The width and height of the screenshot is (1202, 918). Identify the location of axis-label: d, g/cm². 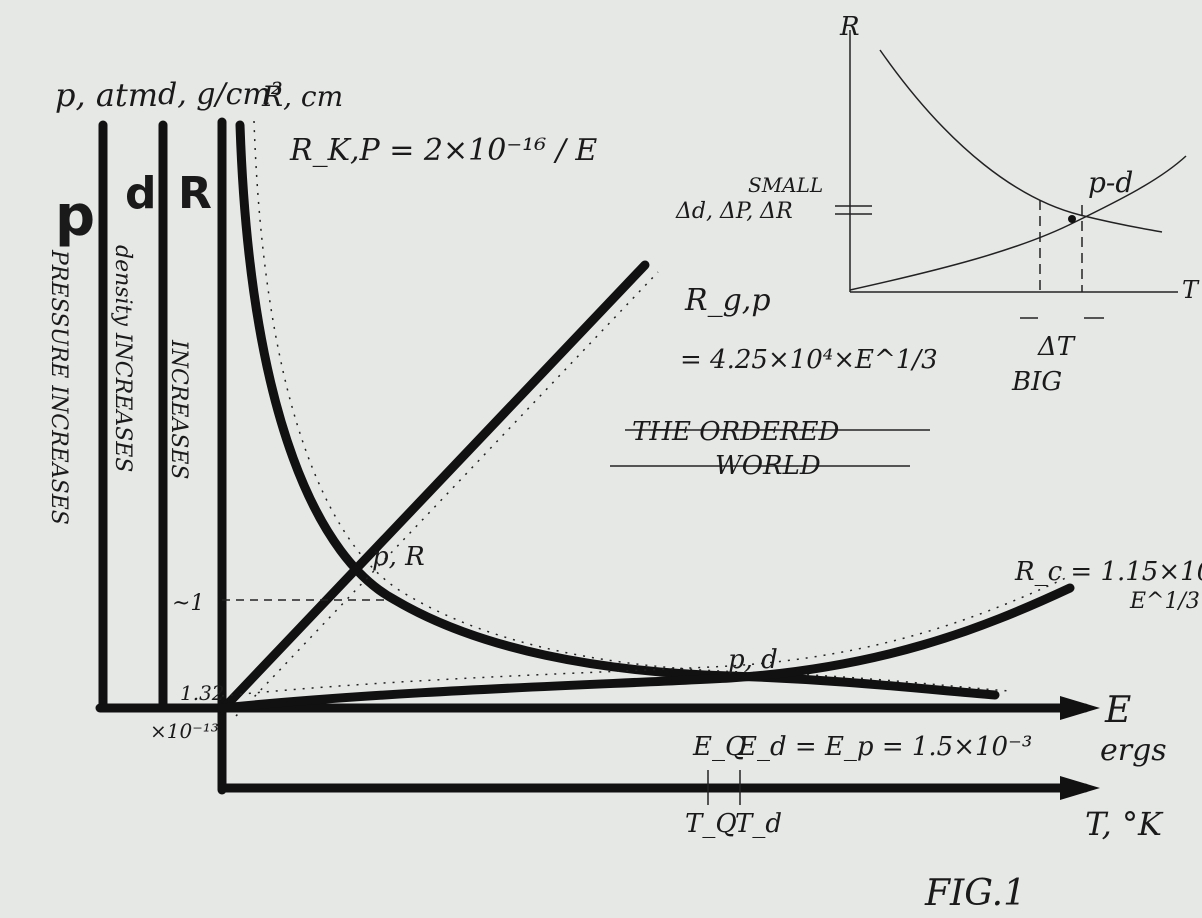
(220, 94).